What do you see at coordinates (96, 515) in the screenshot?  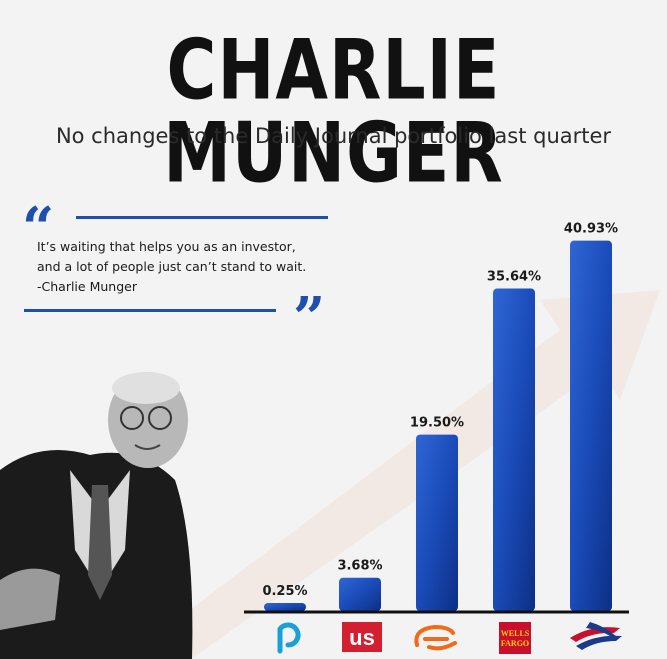 I see `charlie-munger-portrait` at bounding box center [96, 515].